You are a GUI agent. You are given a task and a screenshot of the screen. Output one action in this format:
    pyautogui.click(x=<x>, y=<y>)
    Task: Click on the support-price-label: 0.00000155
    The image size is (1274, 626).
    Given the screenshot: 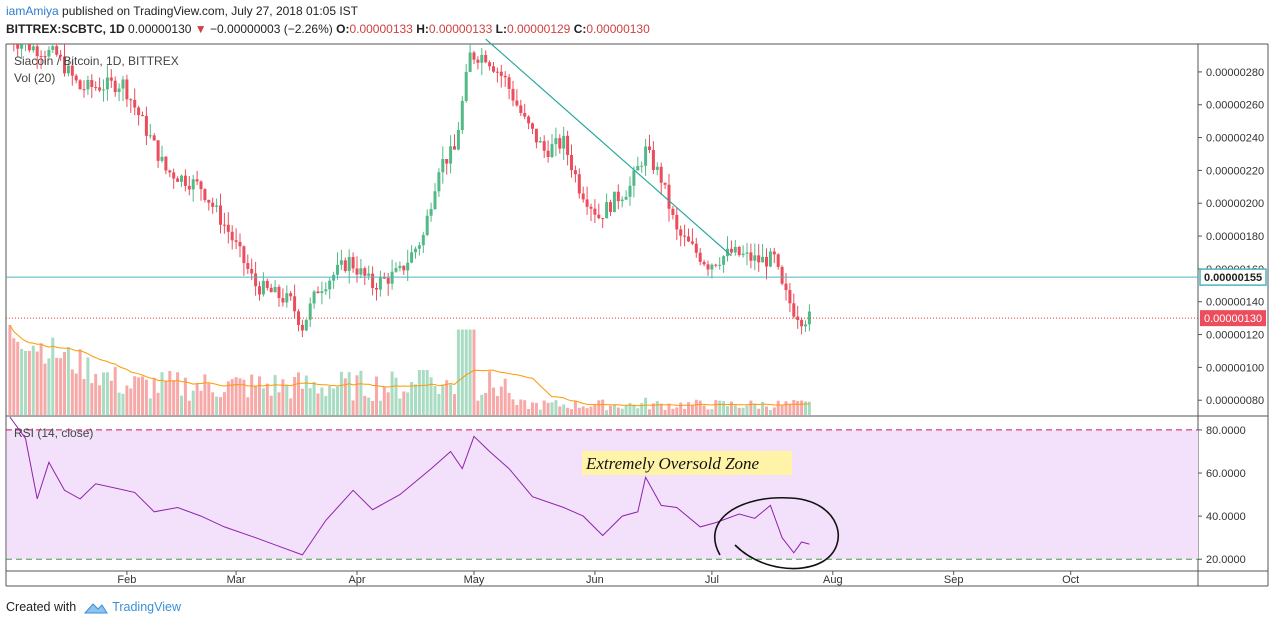 What is the action you would take?
    pyautogui.click(x=1233, y=278)
    